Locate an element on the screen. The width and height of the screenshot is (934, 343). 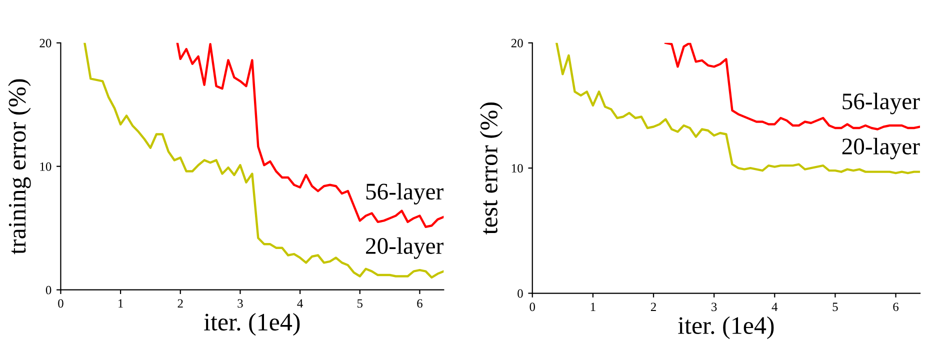
line-series is located at coordinates (792, 86).